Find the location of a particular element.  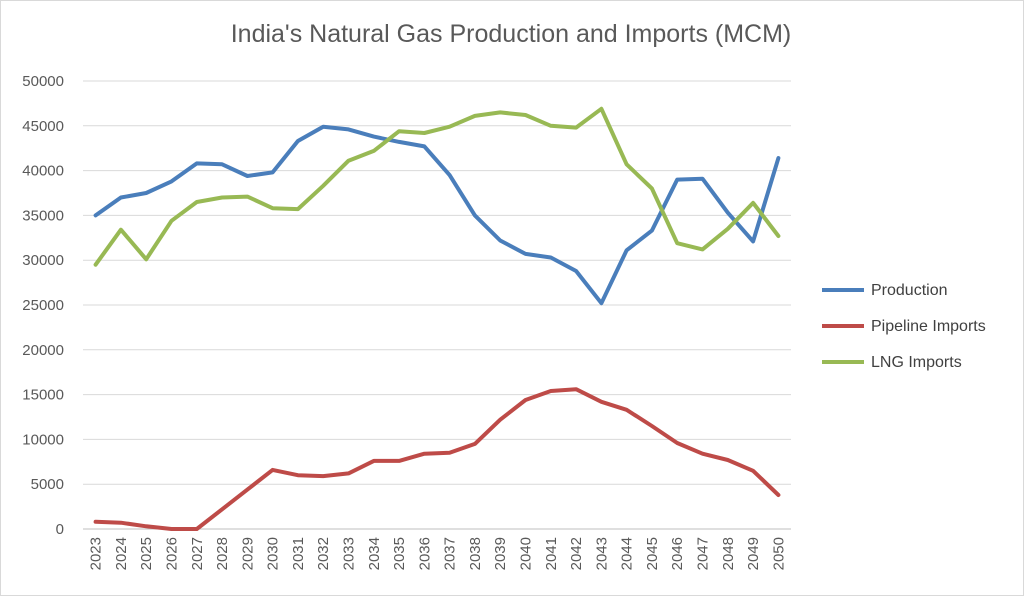

x-tick-label: 2038 is located at coordinates (475, 553).